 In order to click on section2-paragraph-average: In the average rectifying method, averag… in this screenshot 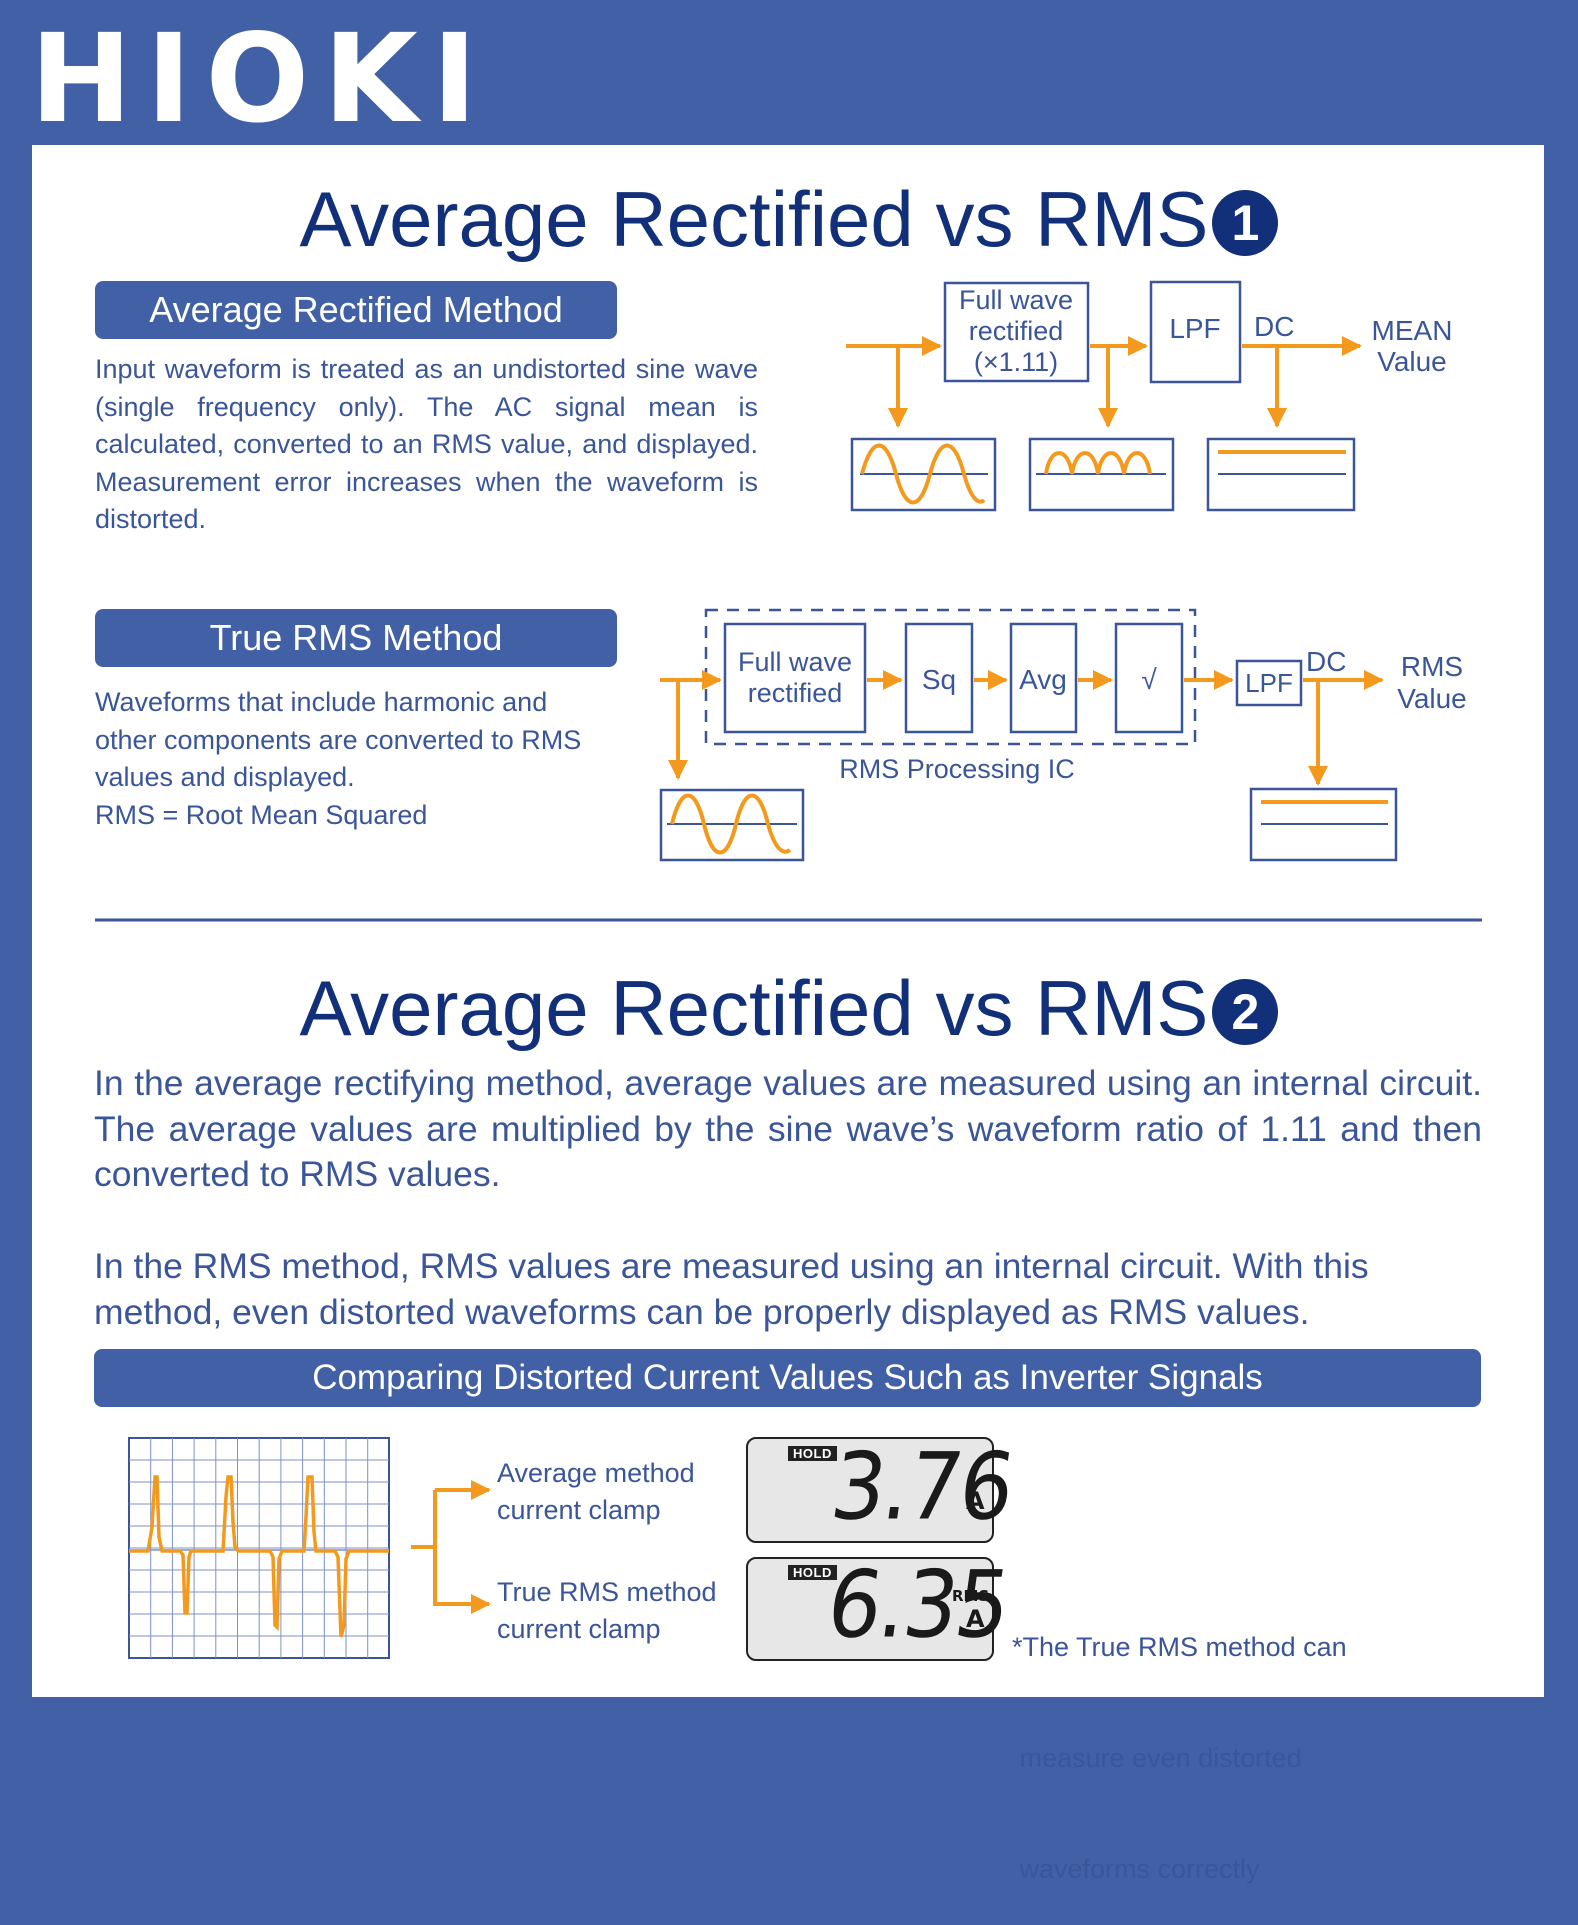, I will do `click(788, 1128)`.